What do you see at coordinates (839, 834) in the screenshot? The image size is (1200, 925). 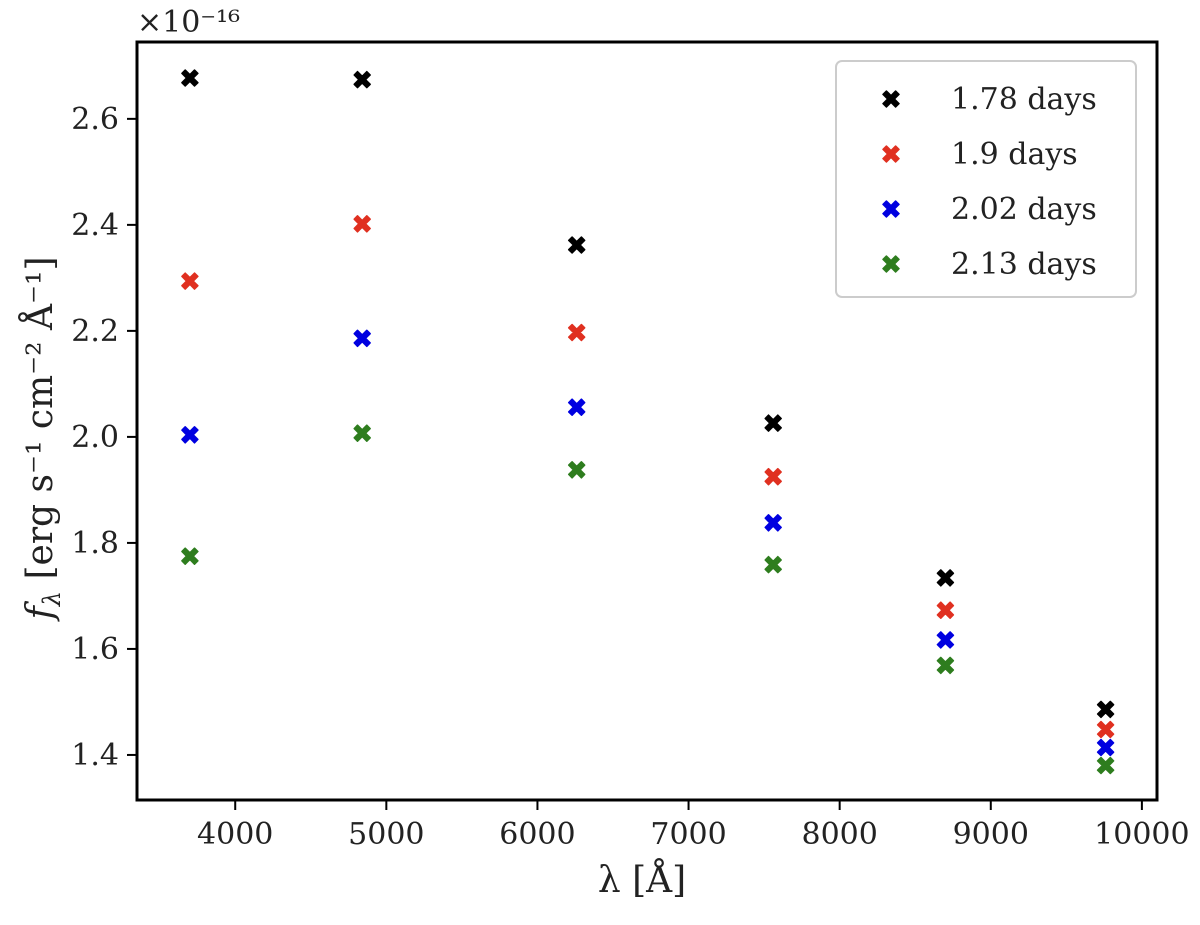 I see `x-tick-label: 8000` at bounding box center [839, 834].